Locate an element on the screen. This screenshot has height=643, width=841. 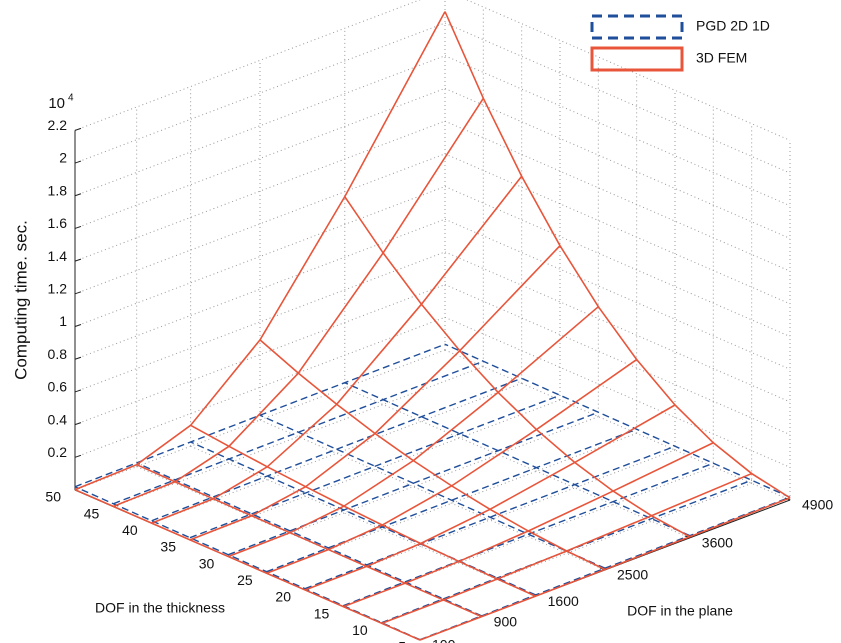
y-tick-label: 3600 is located at coordinates (717, 543).